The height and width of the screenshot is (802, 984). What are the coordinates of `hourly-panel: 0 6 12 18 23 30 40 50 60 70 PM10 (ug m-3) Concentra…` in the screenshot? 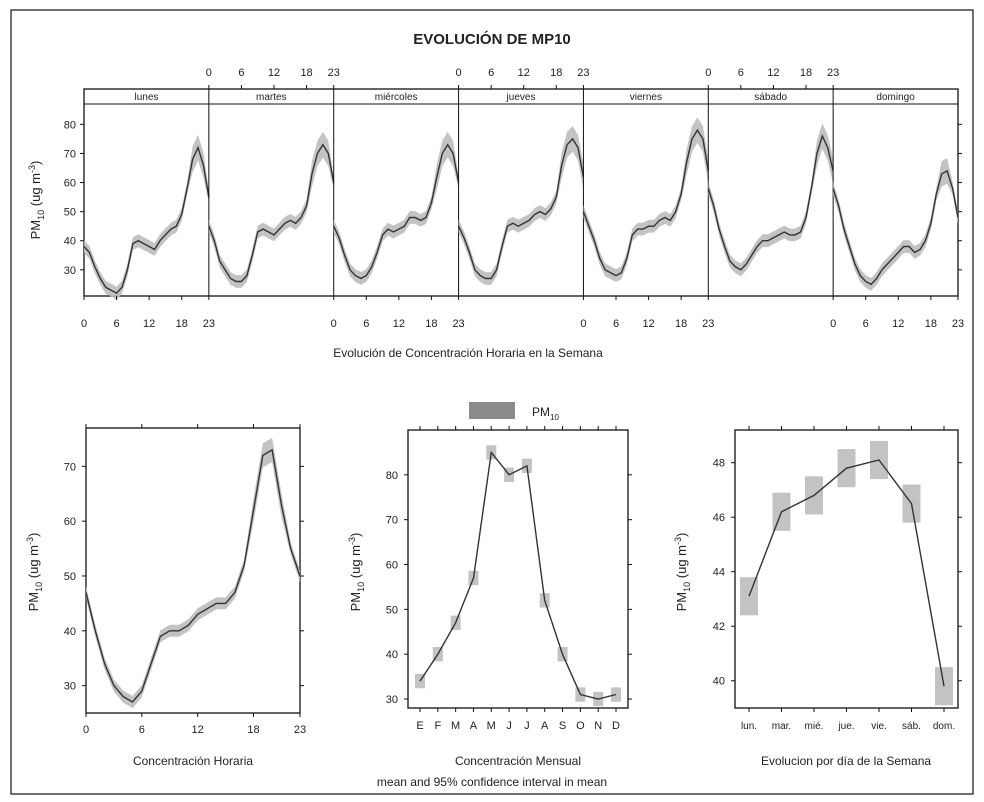 It's located at (165, 596).